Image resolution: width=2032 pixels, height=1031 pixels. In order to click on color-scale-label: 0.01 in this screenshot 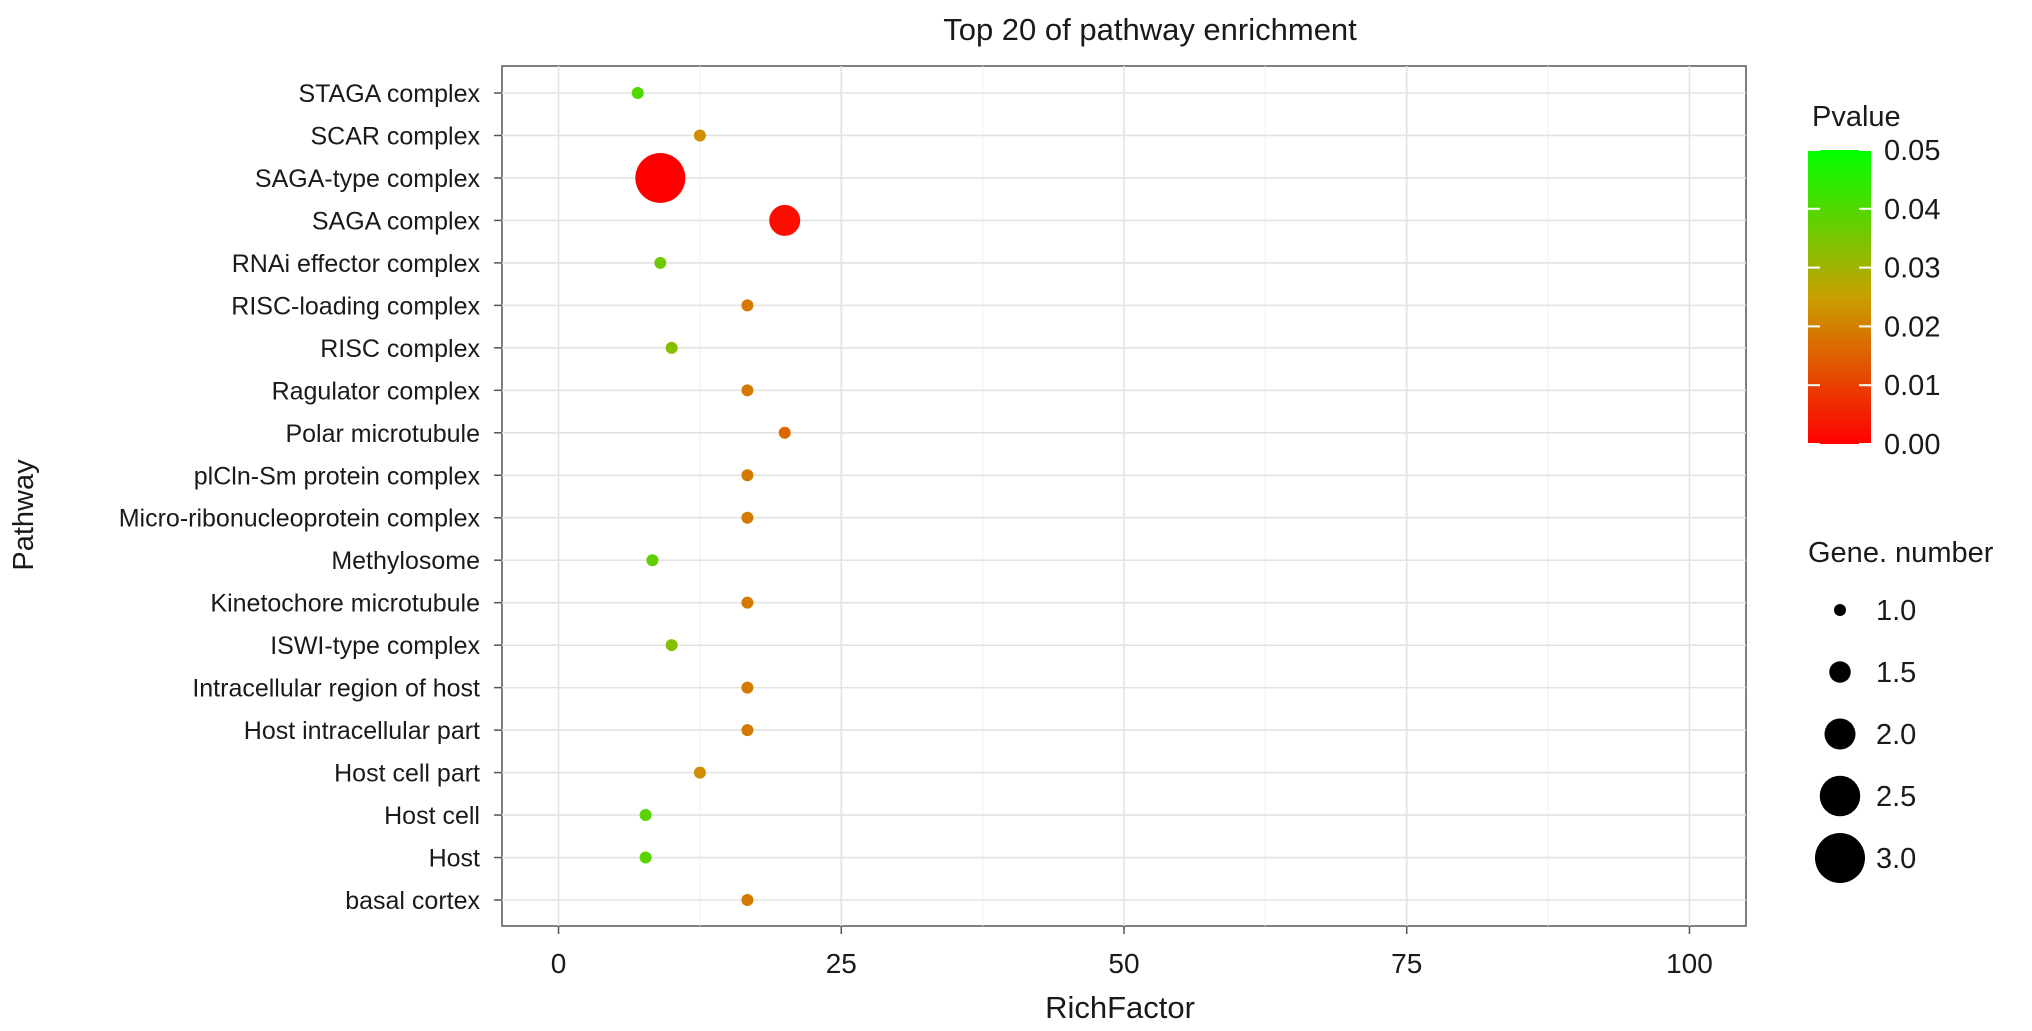, I will do `click(1912, 386)`.